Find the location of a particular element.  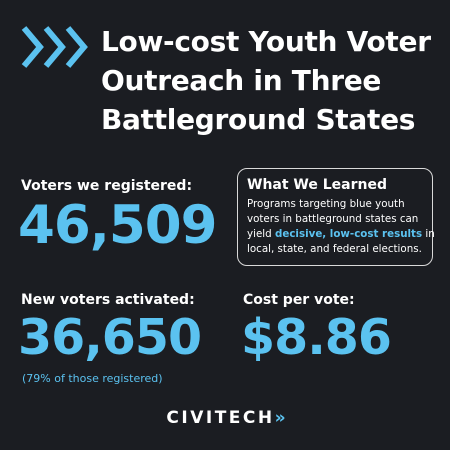

brand-logo: CIVITECH» is located at coordinates (225, 418).